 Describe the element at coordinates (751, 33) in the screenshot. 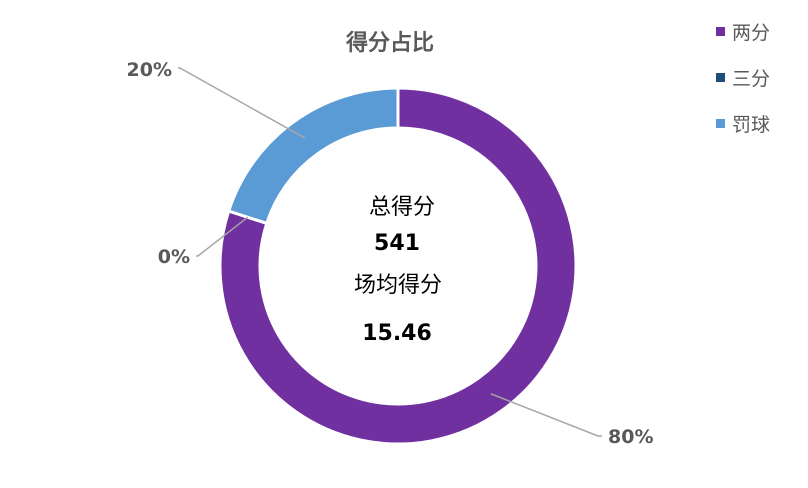

I see `legend-label-1: 两分` at that location.